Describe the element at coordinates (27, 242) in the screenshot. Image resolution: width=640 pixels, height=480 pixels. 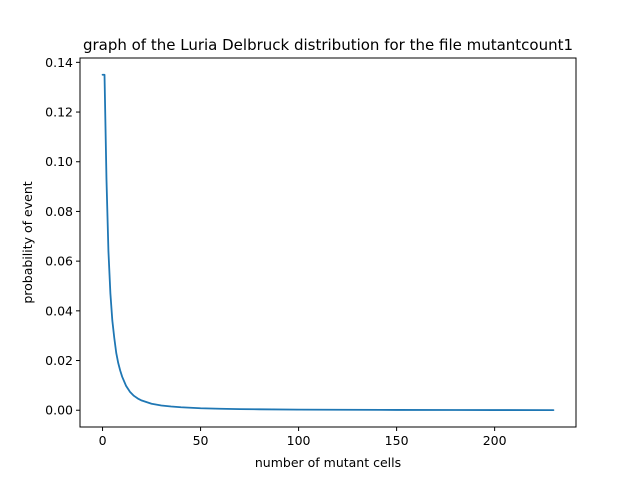
I see `y-axis-label: probability of event` at that location.